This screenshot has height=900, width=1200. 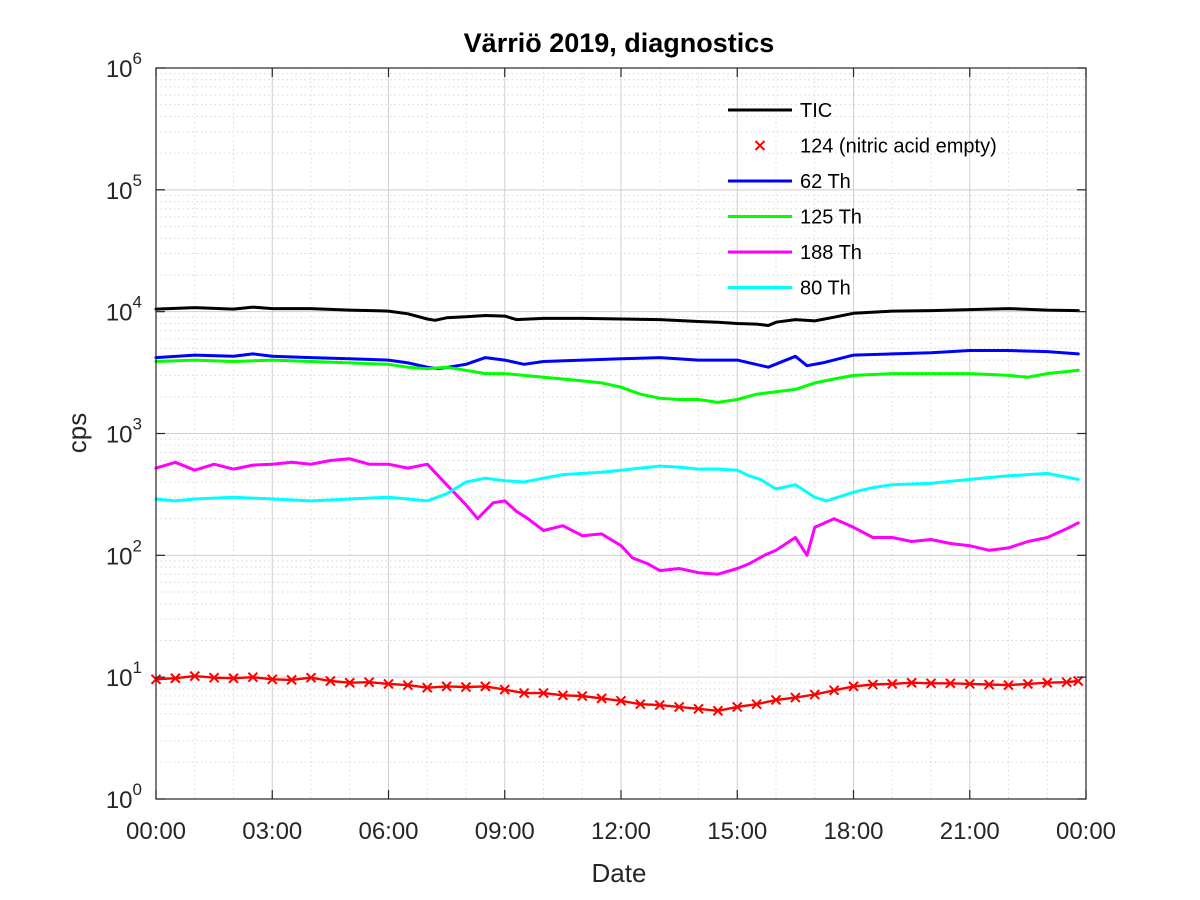 What do you see at coordinates (795, 218) in the screenshot?
I see `legend-item: 125 Th` at bounding box center [795, 218].